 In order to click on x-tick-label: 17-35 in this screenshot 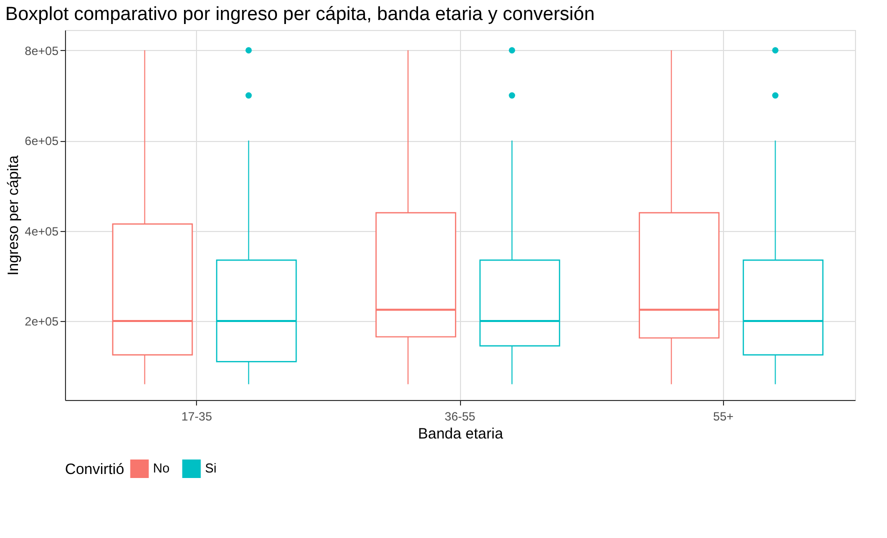, I will do `click(196, 417)`.